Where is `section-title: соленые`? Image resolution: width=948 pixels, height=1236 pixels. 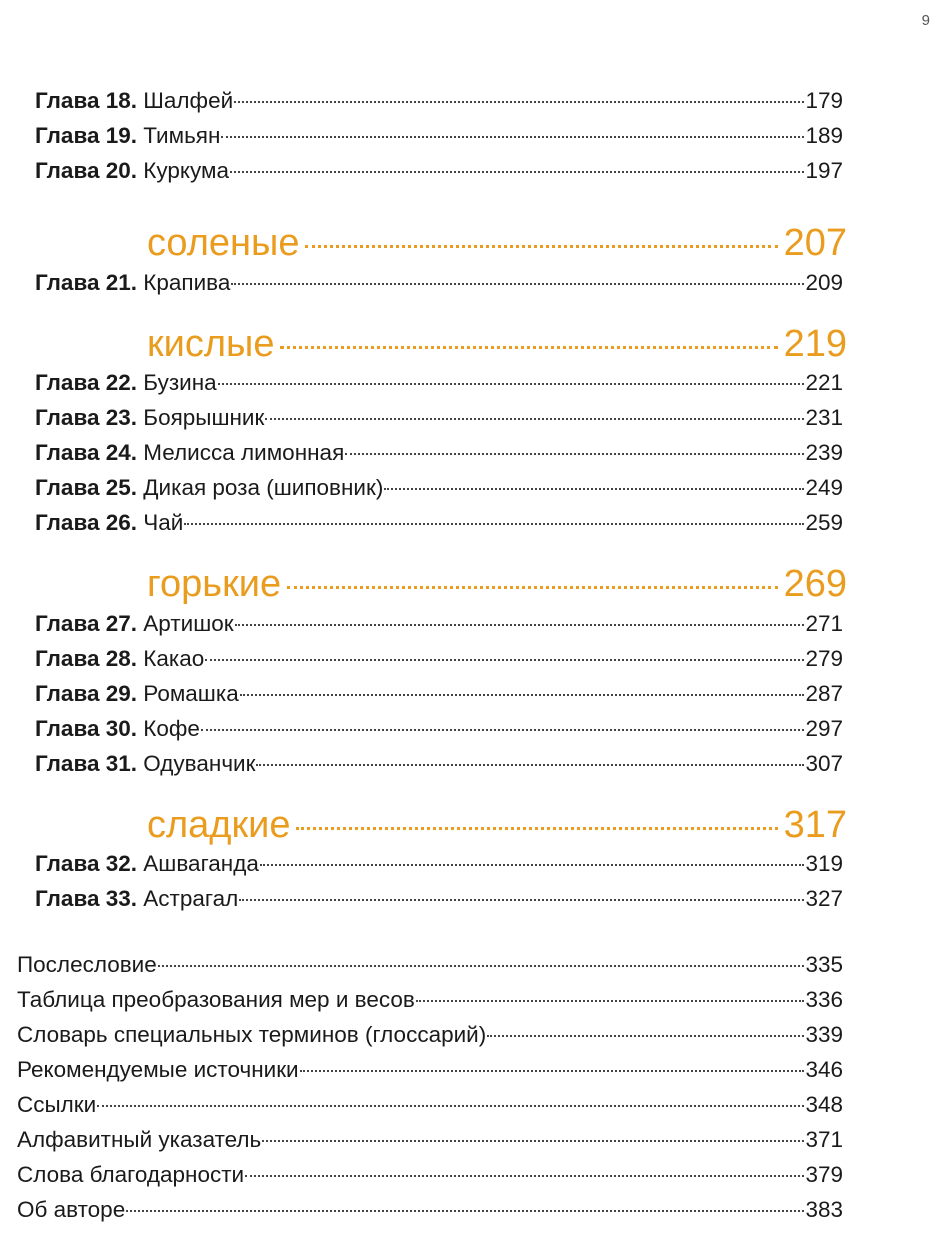 section-title: соленые is located at coordinates (223, 243).